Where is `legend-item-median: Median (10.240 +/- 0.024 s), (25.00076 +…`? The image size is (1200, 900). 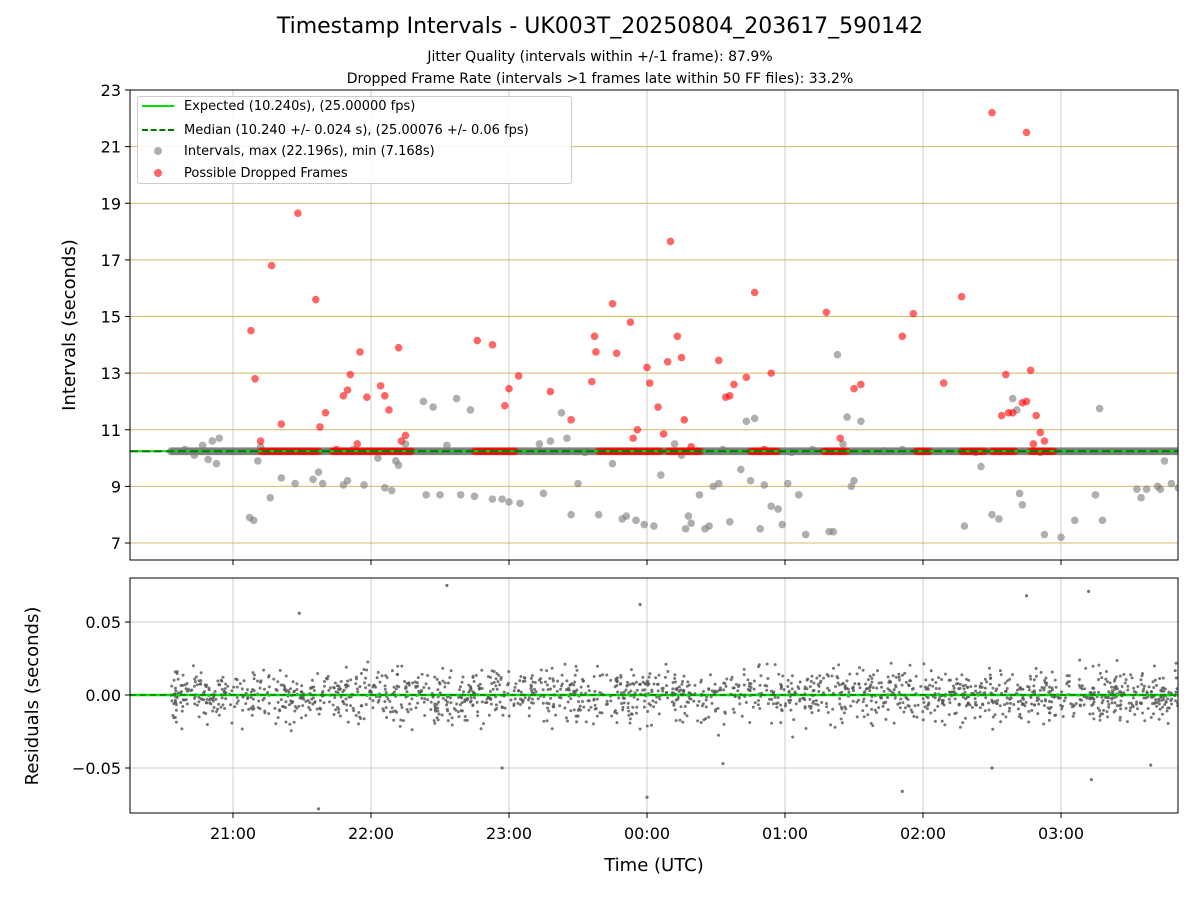
legend-item-median: Median (10.240 +/- 0.024 s), (25.00076 +… is located at coordinates (333, 130).